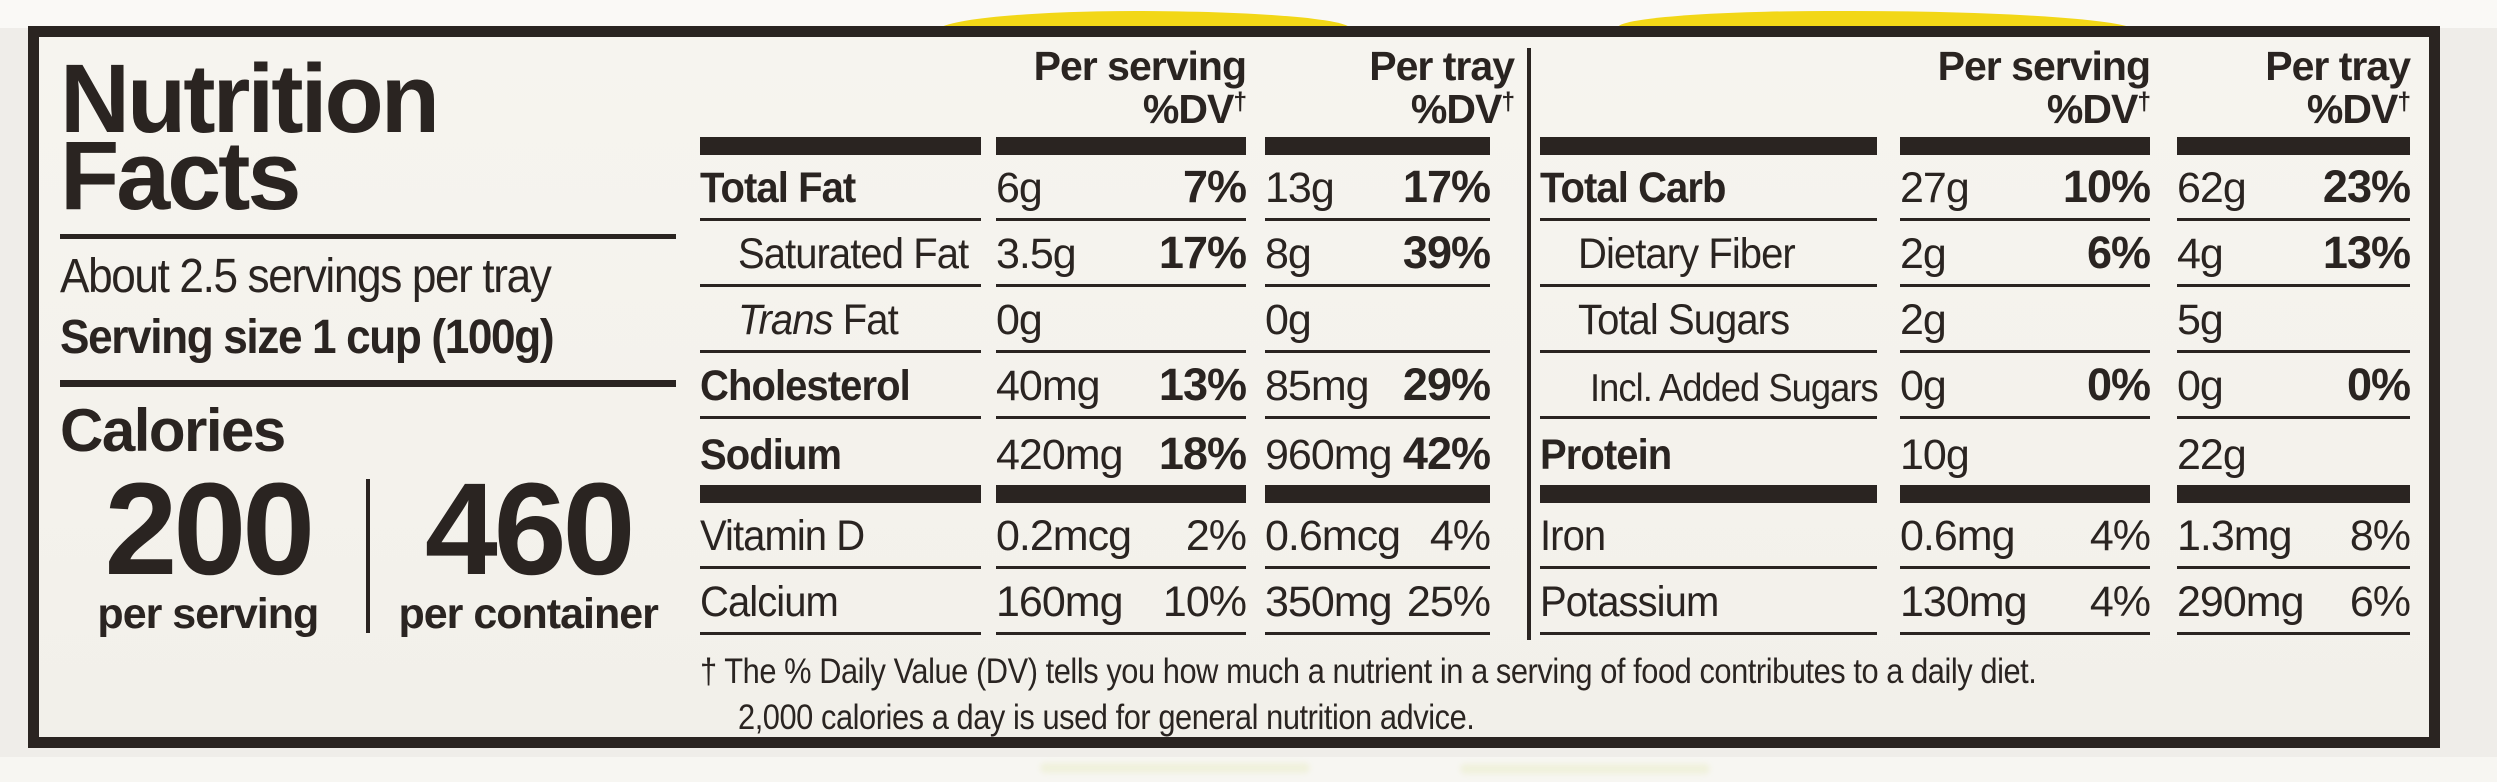 This screenshot has height=782, width=2497. I want to click on per-tray-values: 1.3mg 8%, so click(2294, 536).